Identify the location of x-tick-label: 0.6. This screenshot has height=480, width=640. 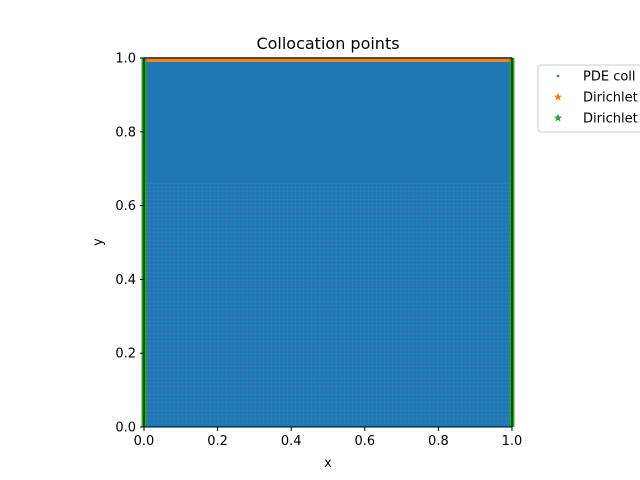
(364, 441).